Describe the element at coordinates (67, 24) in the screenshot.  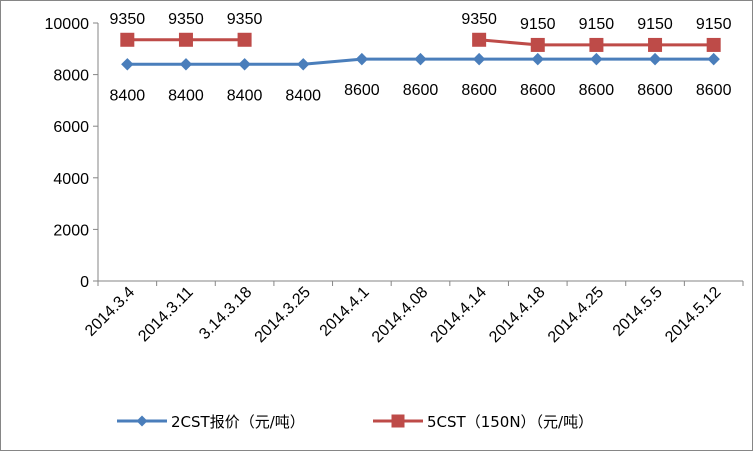
I see `y-tick-label: 10000` at that location.